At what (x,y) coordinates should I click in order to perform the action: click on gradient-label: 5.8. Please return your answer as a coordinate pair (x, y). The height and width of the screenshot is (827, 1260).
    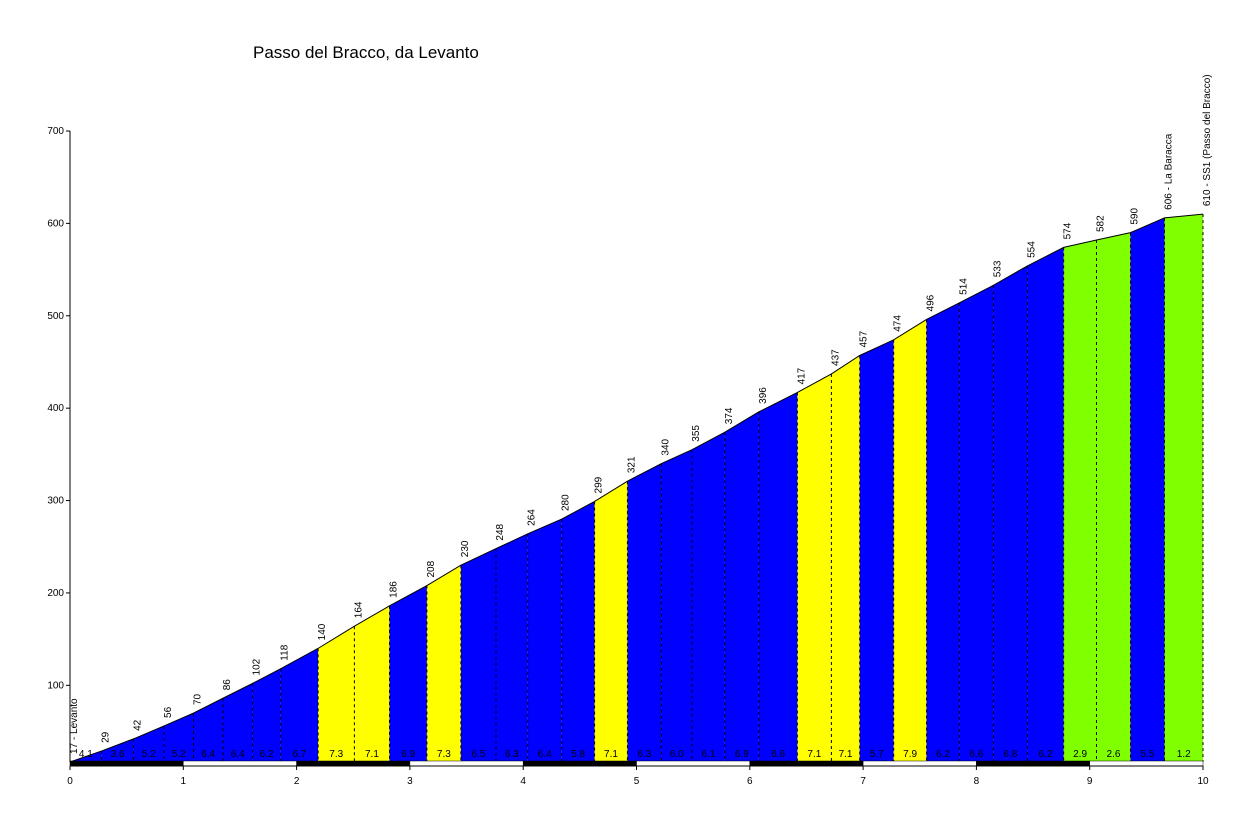
    Looking at the image, I should click on (578, 754).